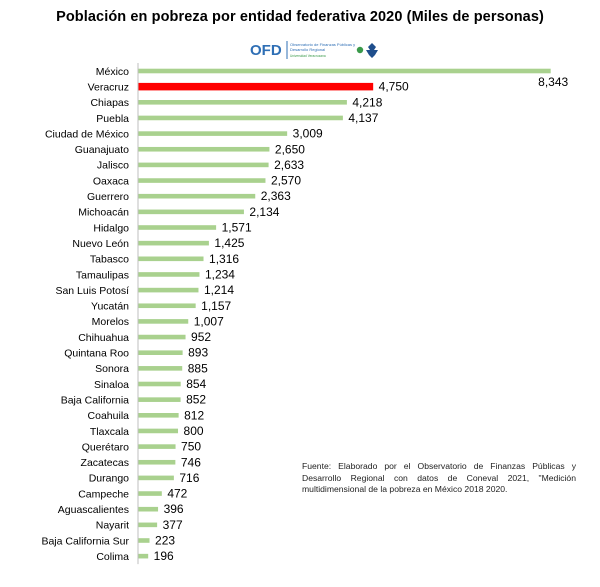  I want to click on value-label: 4,218, so click(367, 102).